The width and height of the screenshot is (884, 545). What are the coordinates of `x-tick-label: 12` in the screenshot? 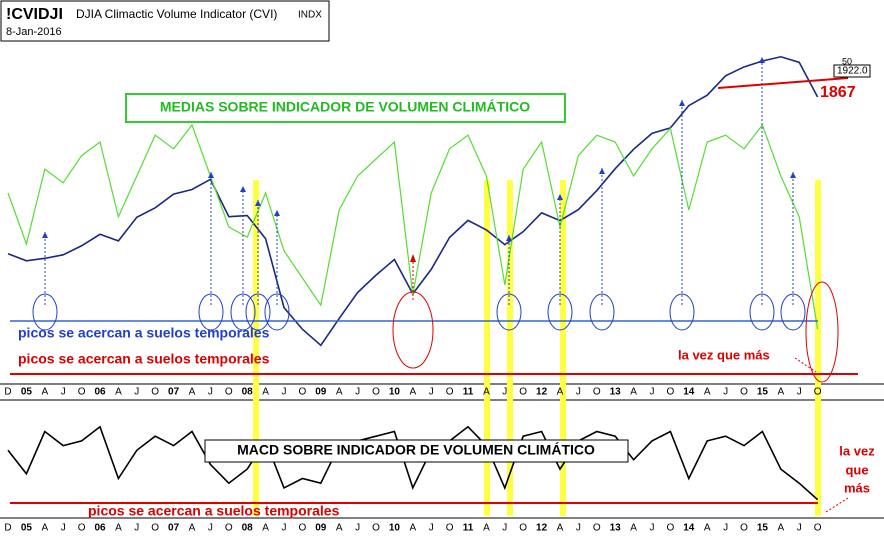 It's located at (542, 392).